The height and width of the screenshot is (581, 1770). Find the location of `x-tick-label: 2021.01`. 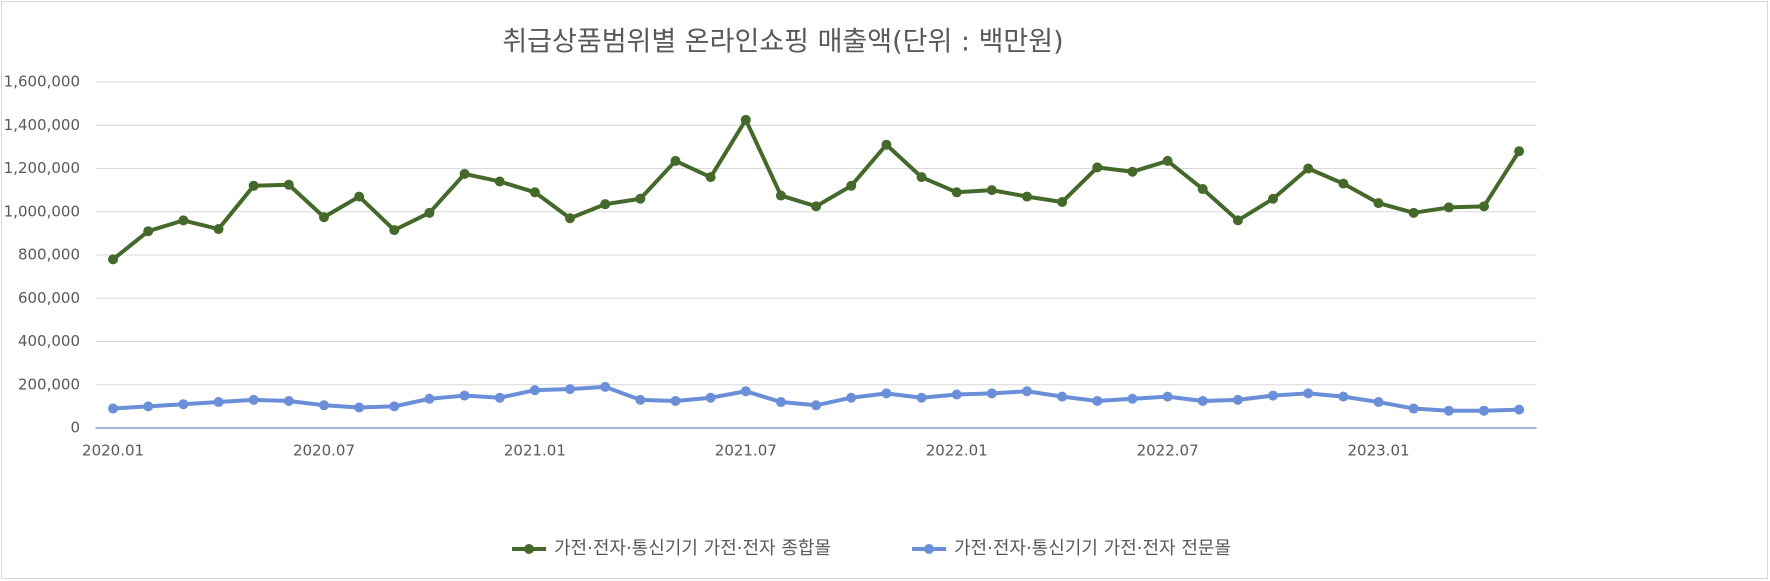

x-tick-label: 2021.01 is located at coordinates (535, 451).